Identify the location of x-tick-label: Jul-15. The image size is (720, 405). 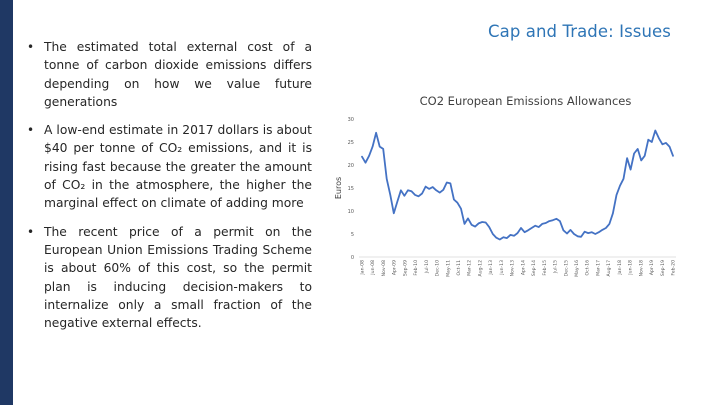
(556, 267).